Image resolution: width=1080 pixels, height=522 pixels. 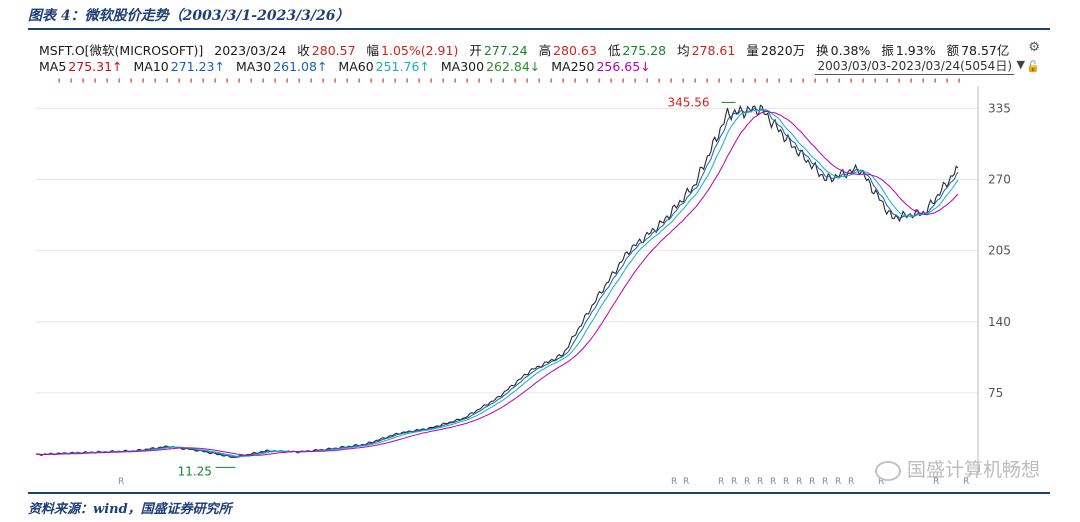 What do you see at coordinates (121, 50) in the screenshot?
I see `stock-name: MSFT.O[微软(MICROSOFT)]` at bounding box center [121, 50].